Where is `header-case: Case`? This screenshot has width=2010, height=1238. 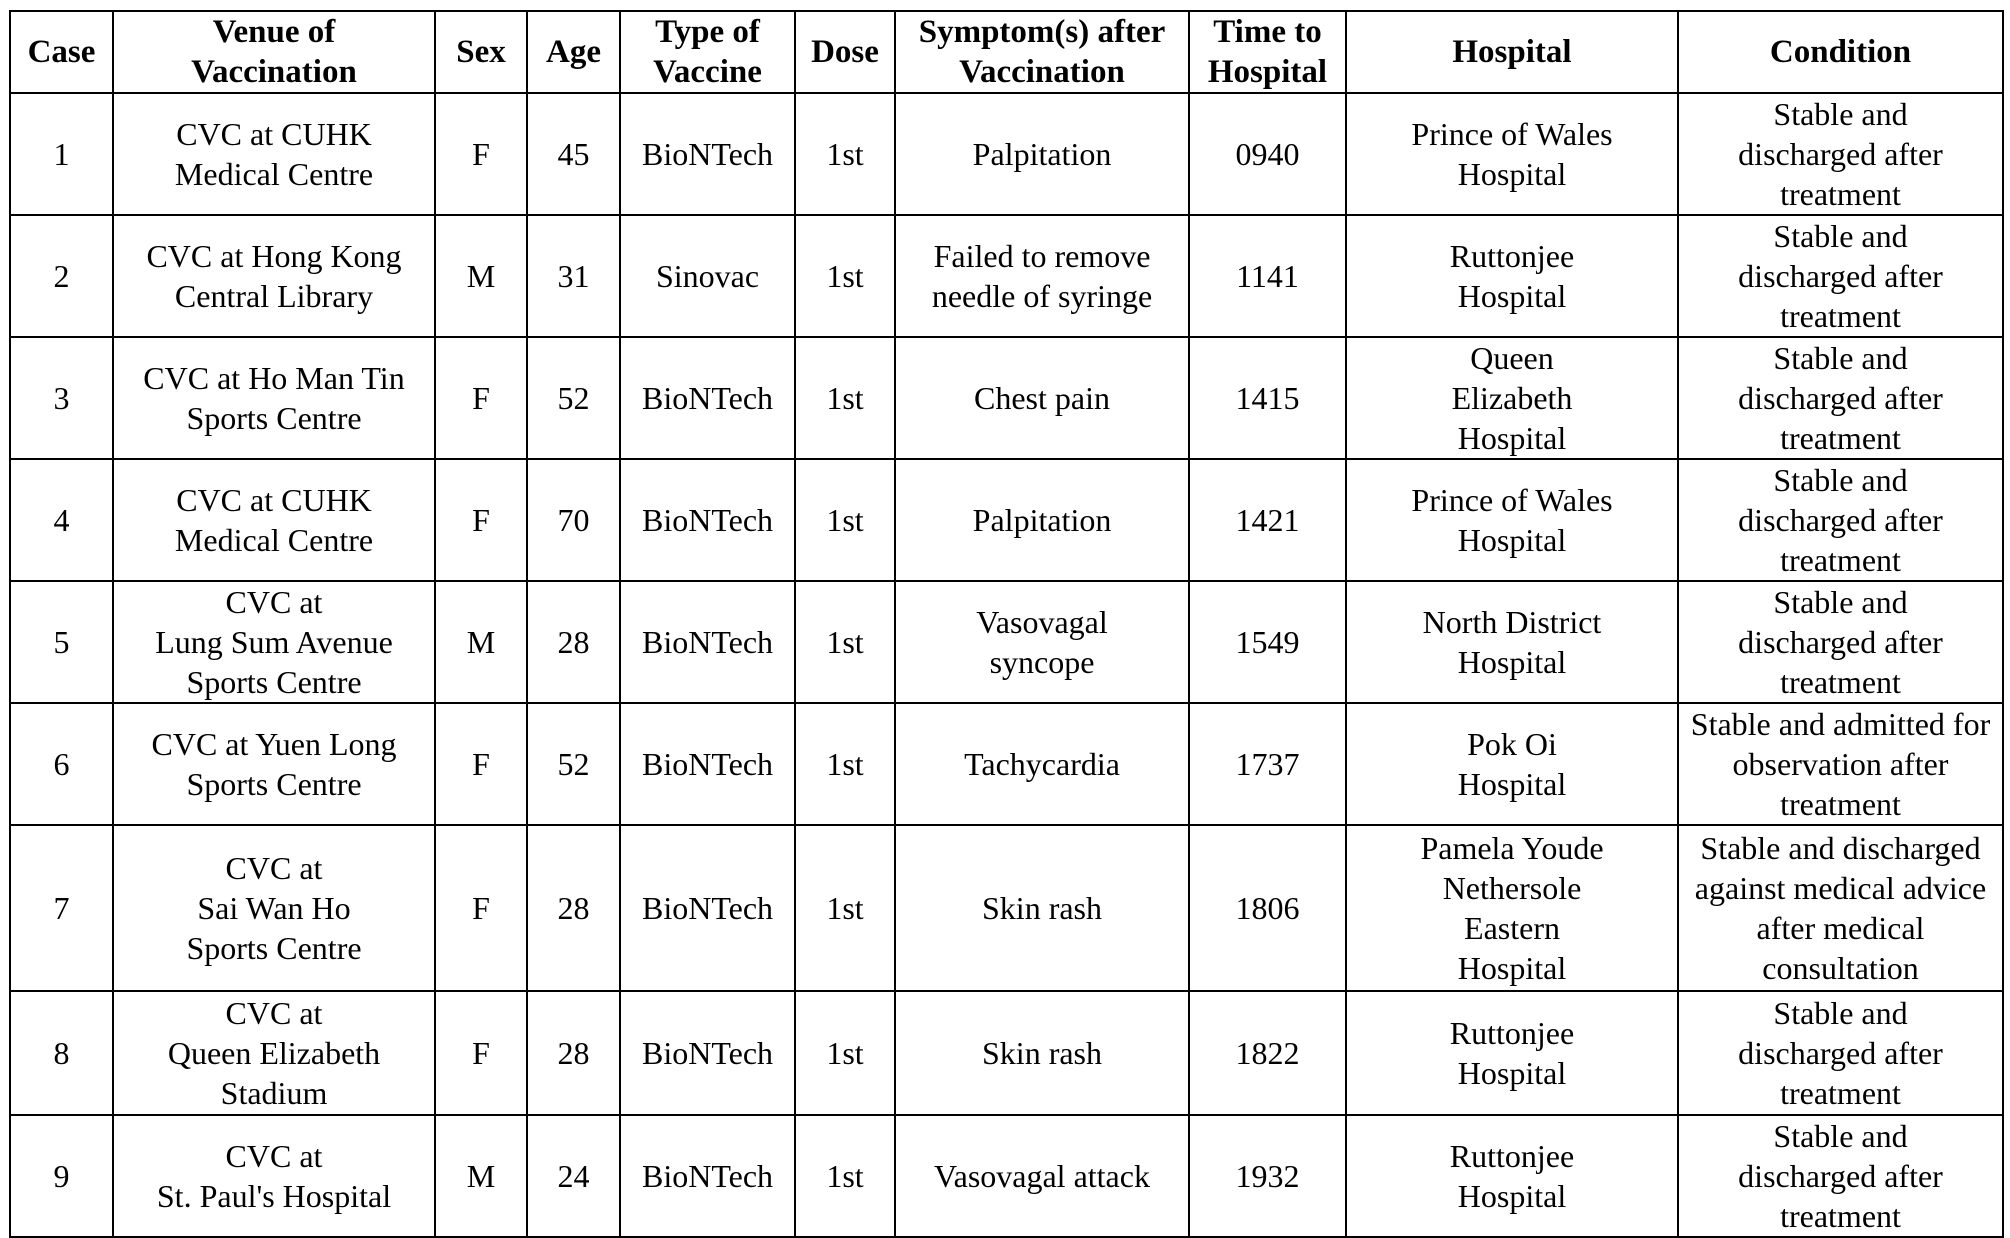
header-case: Case is located at coordinates (61, 52).